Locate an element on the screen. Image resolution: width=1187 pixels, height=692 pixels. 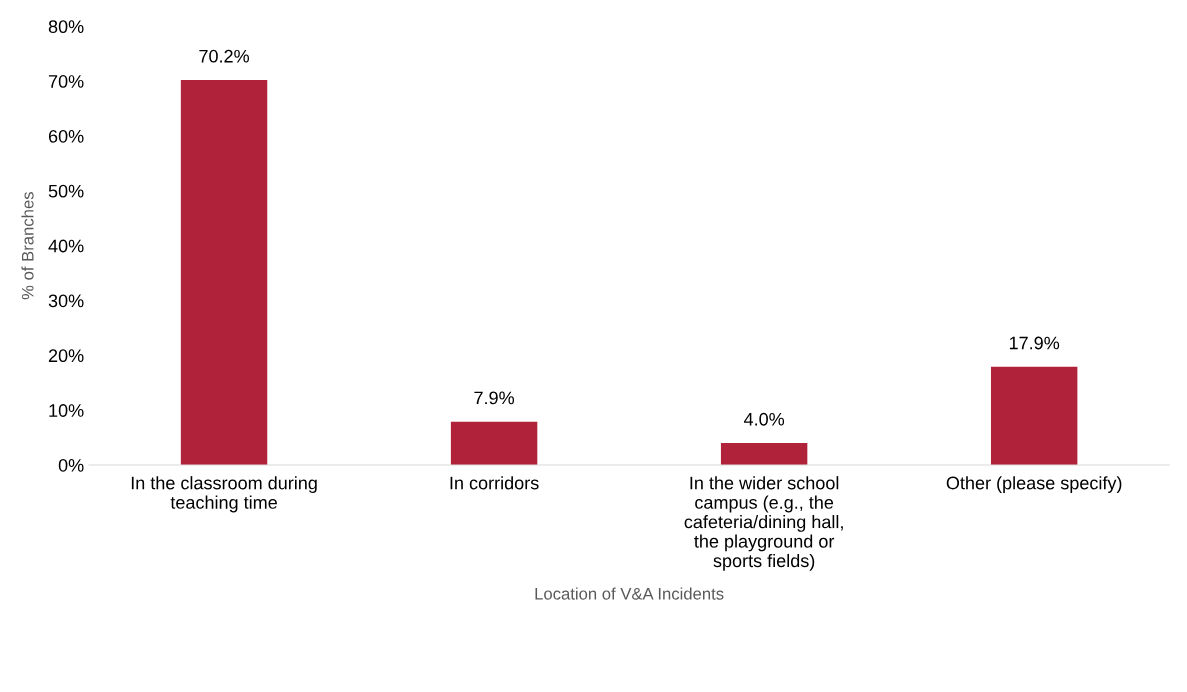
y-tick-label: 30% is located at coordinates (66, 301).